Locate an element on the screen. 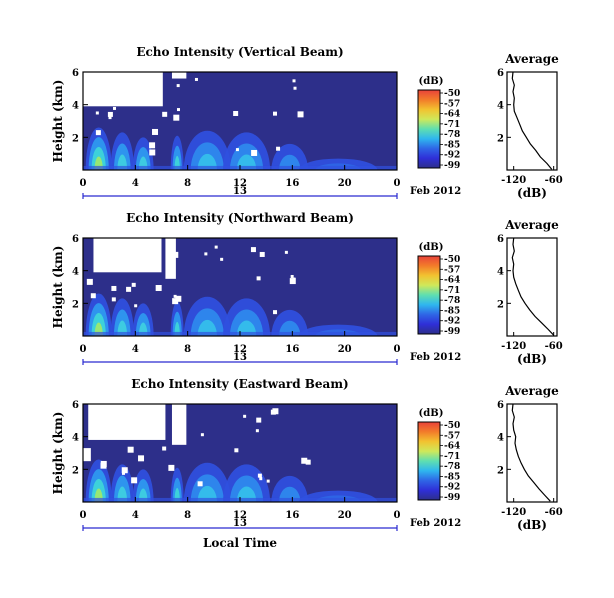 The height and width of the screenshot is (598, 614). heatmap-title: Echo Intensity (Eastward Beam) is located at coordinates (239, 384).